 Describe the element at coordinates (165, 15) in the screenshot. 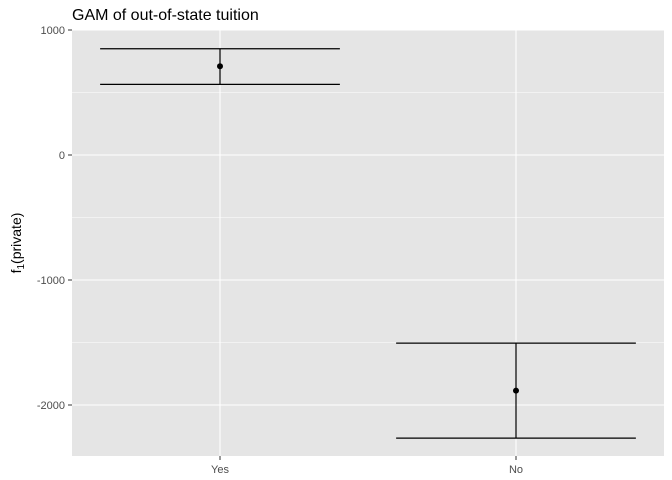

I see `chart-title: GAM of out-of-state tuition` at that location.